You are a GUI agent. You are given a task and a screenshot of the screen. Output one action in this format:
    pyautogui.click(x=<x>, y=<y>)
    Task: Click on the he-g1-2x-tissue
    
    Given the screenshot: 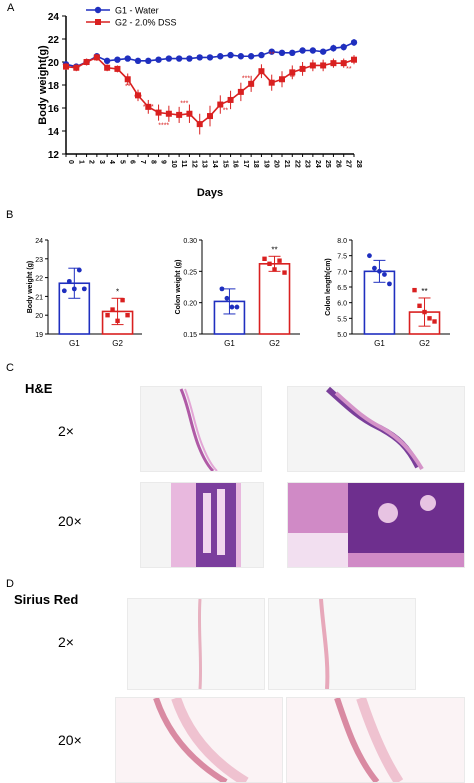 What is the action you would take?
    pyautogui.click(x=198, y=429)
    